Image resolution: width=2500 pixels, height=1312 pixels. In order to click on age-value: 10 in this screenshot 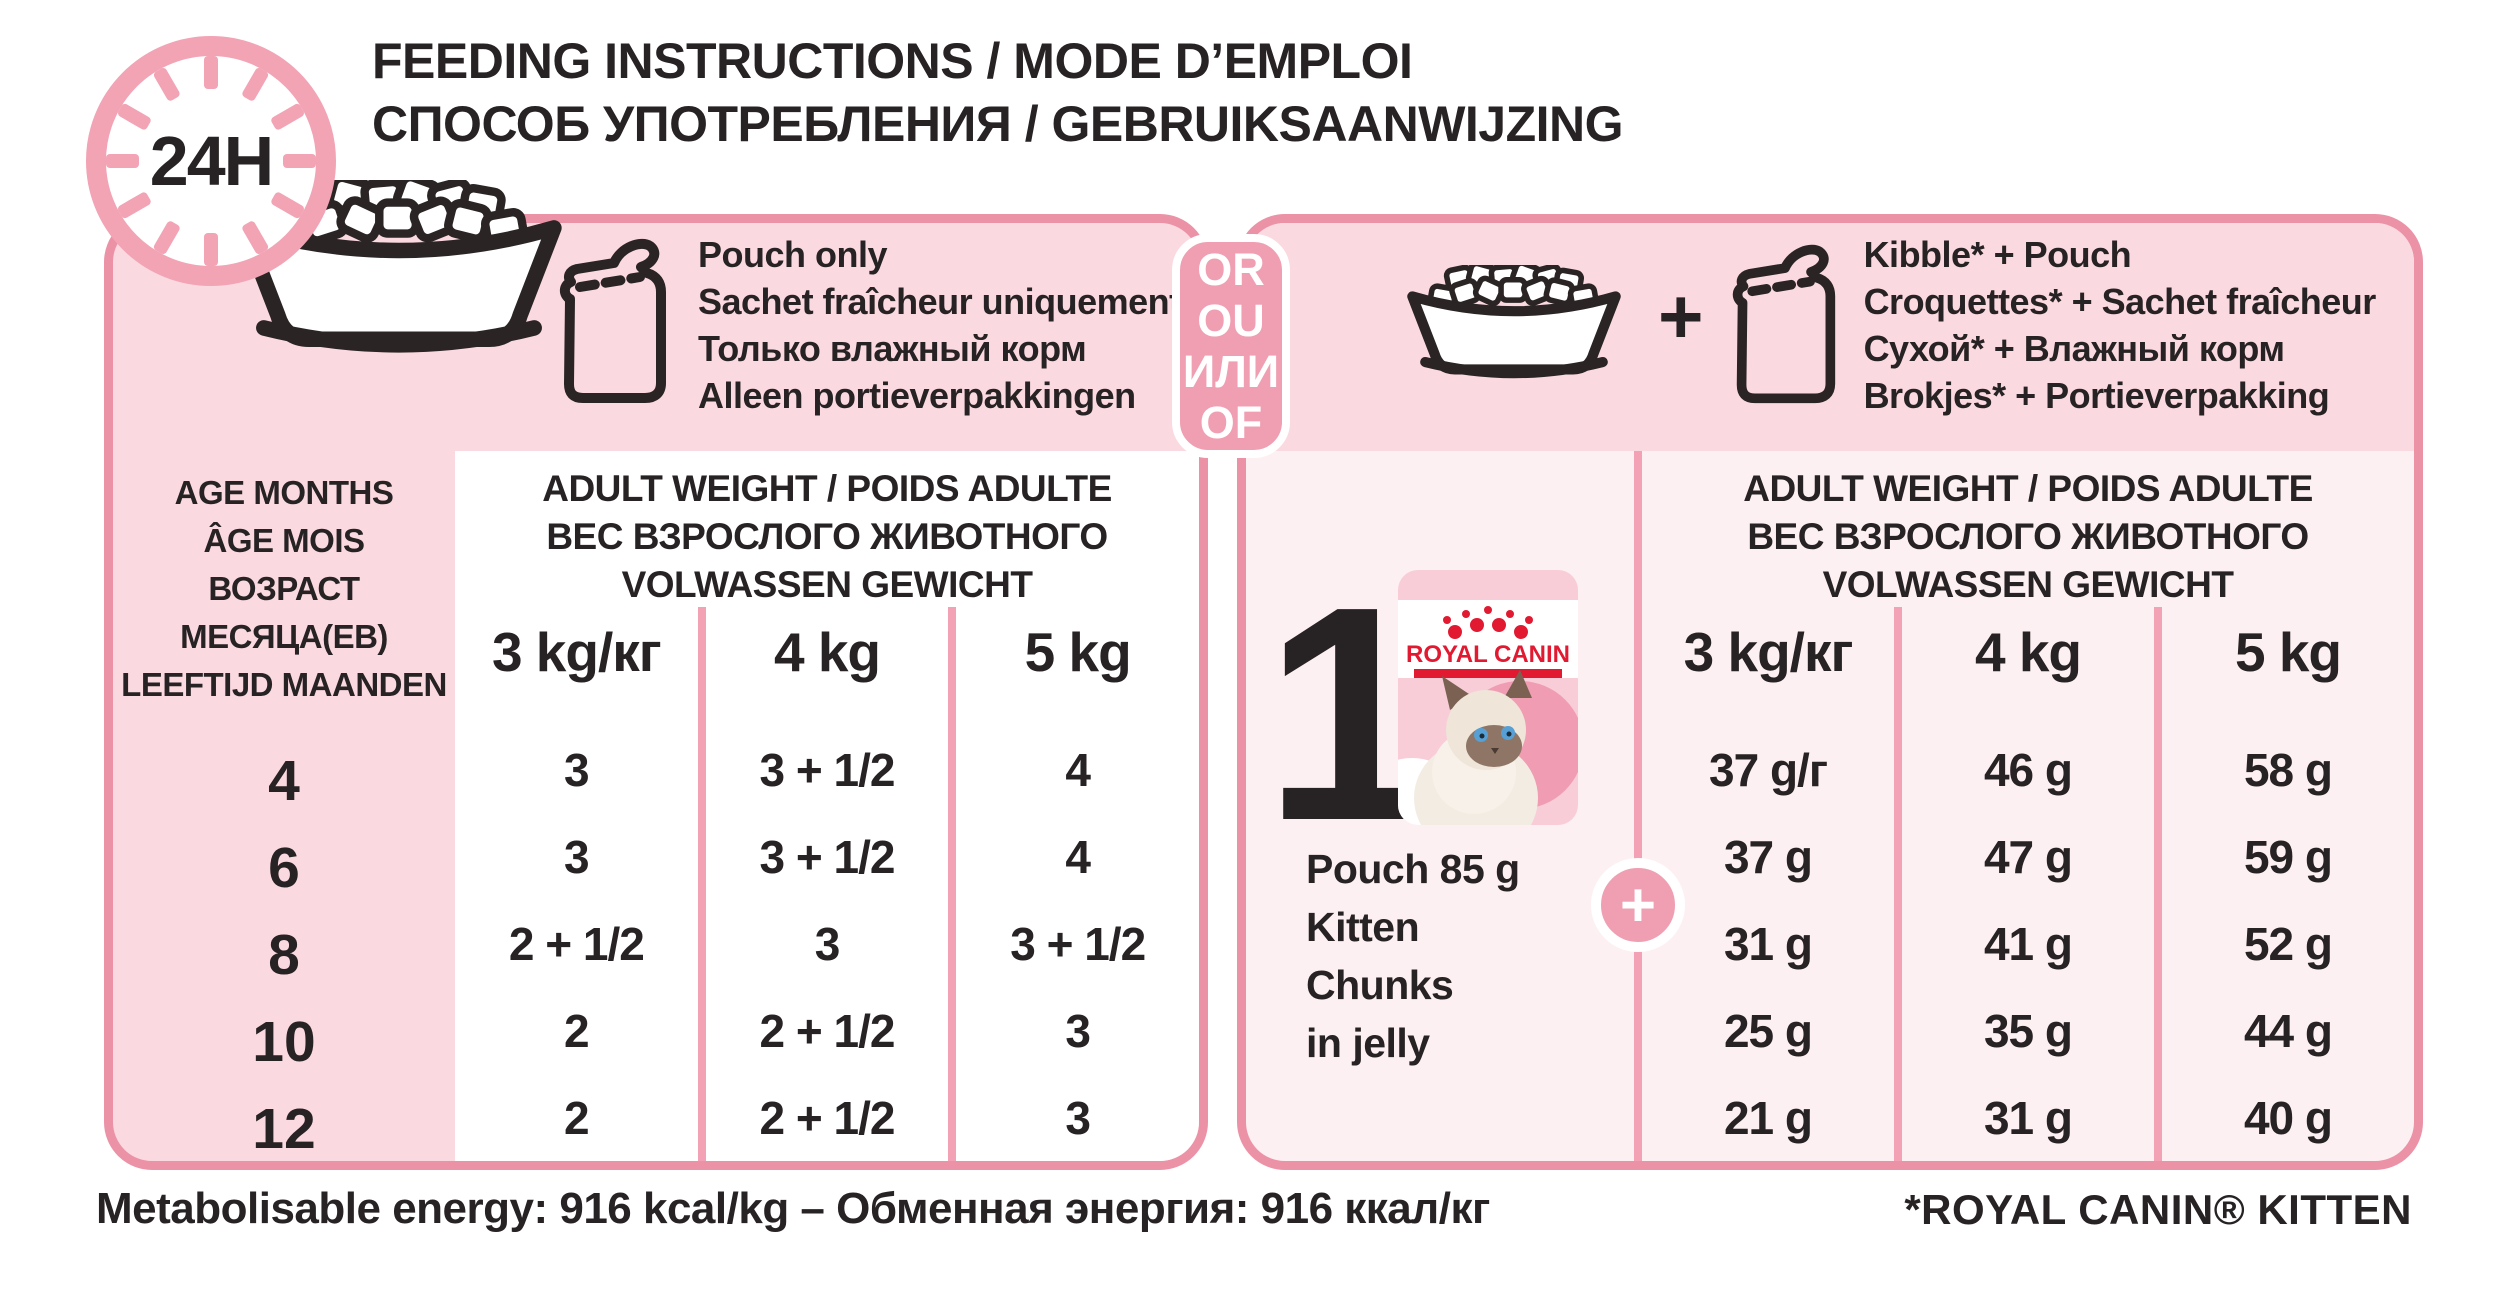, I will do `click(284, 1041)`.